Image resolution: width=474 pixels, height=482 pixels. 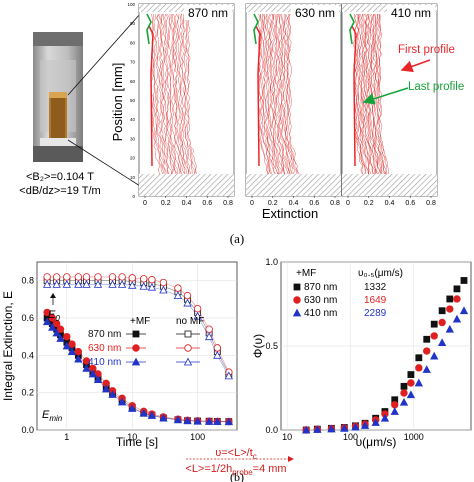 I want to click on x-tick-label-a: 0.6, so click(x=410, y=203).